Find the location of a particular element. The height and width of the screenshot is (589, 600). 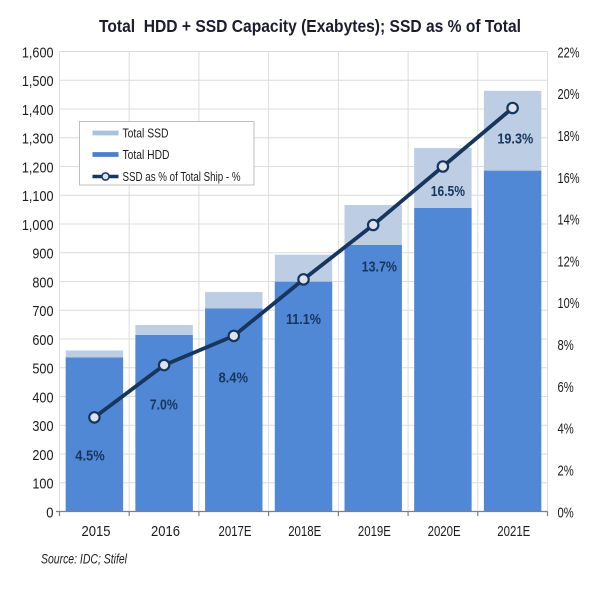

svg-text: 0 is located at coordinates (49, 512).